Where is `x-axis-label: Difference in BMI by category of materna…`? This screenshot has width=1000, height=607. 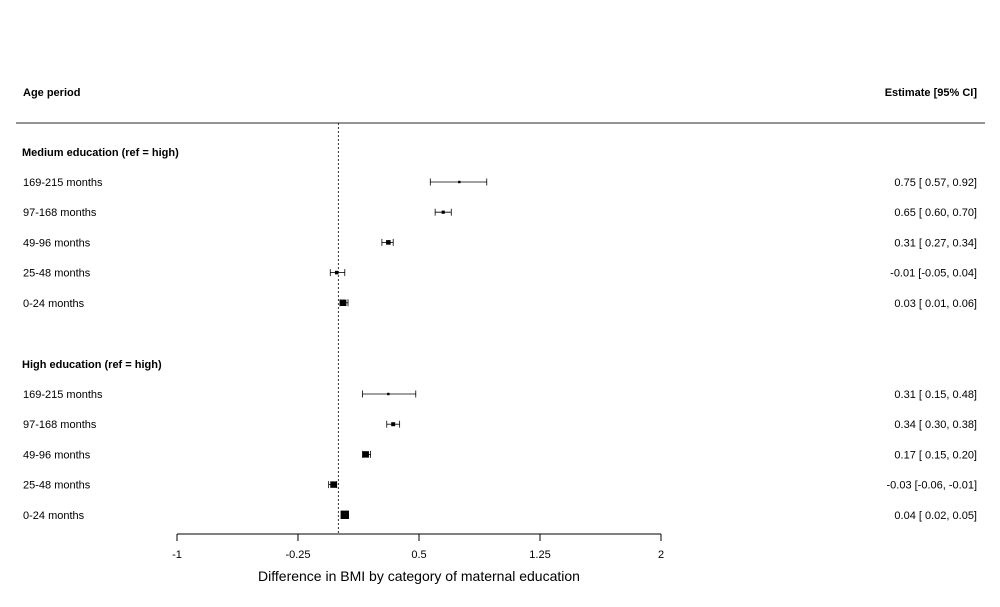 x-axis-label: Difference in BMI by category of materna… is located at coordinates (419, 576).